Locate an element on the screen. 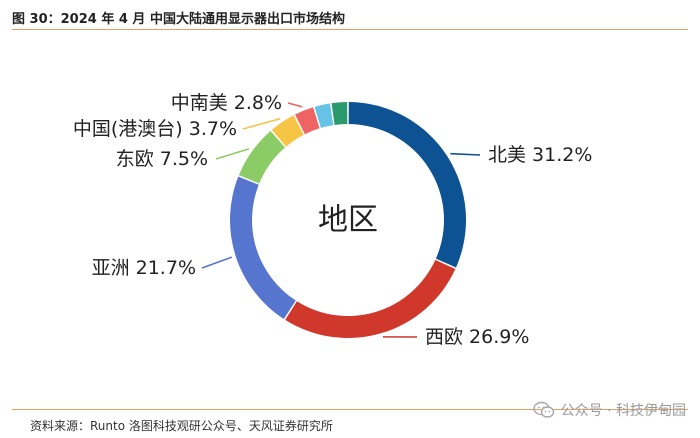 The height and width of the screenshot is (438, 700). slice-label: 东欧 7.5% is located at coordinates (162, 159).